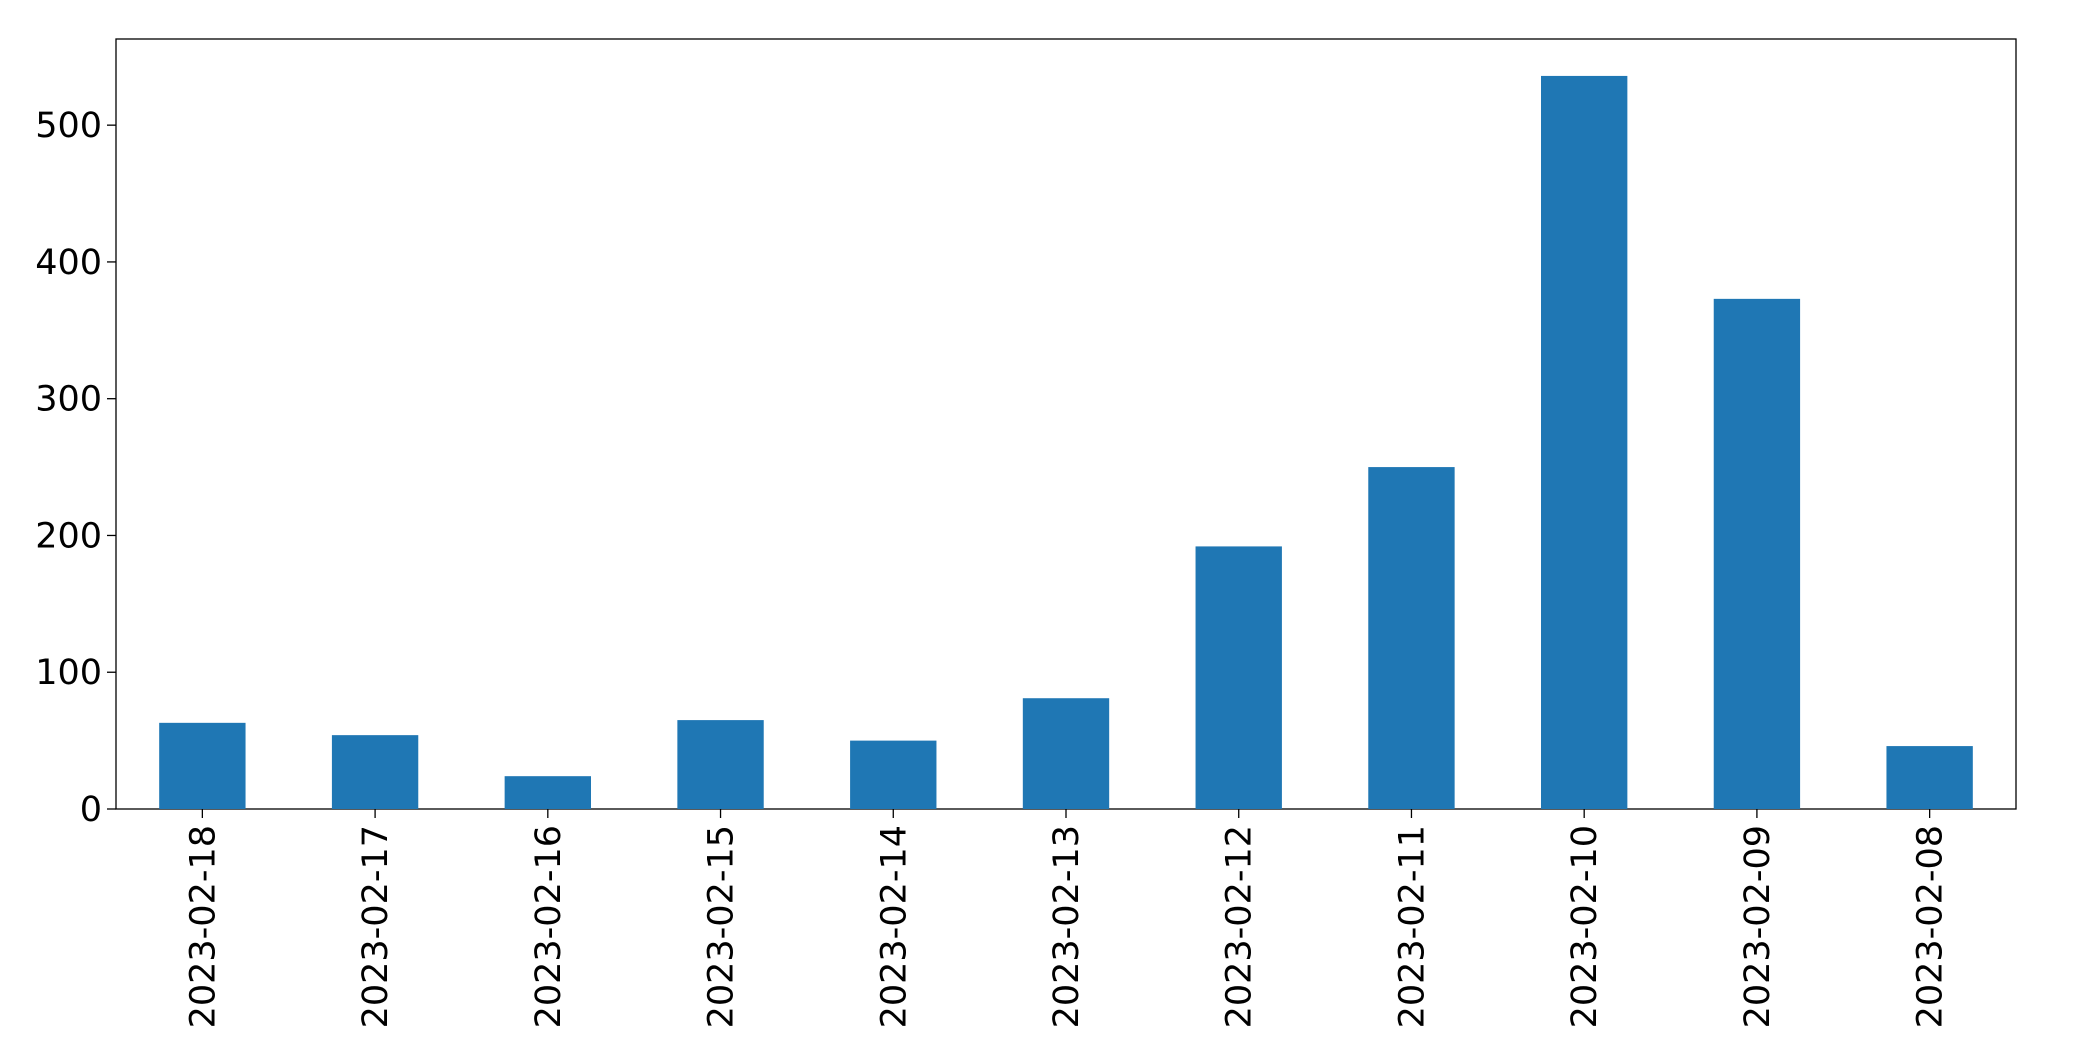  What do you see at coordinates (1931, 926) in the screenshot?
I see `x-tick-label: 2023-02-08` at bounding box center [1931, 926].